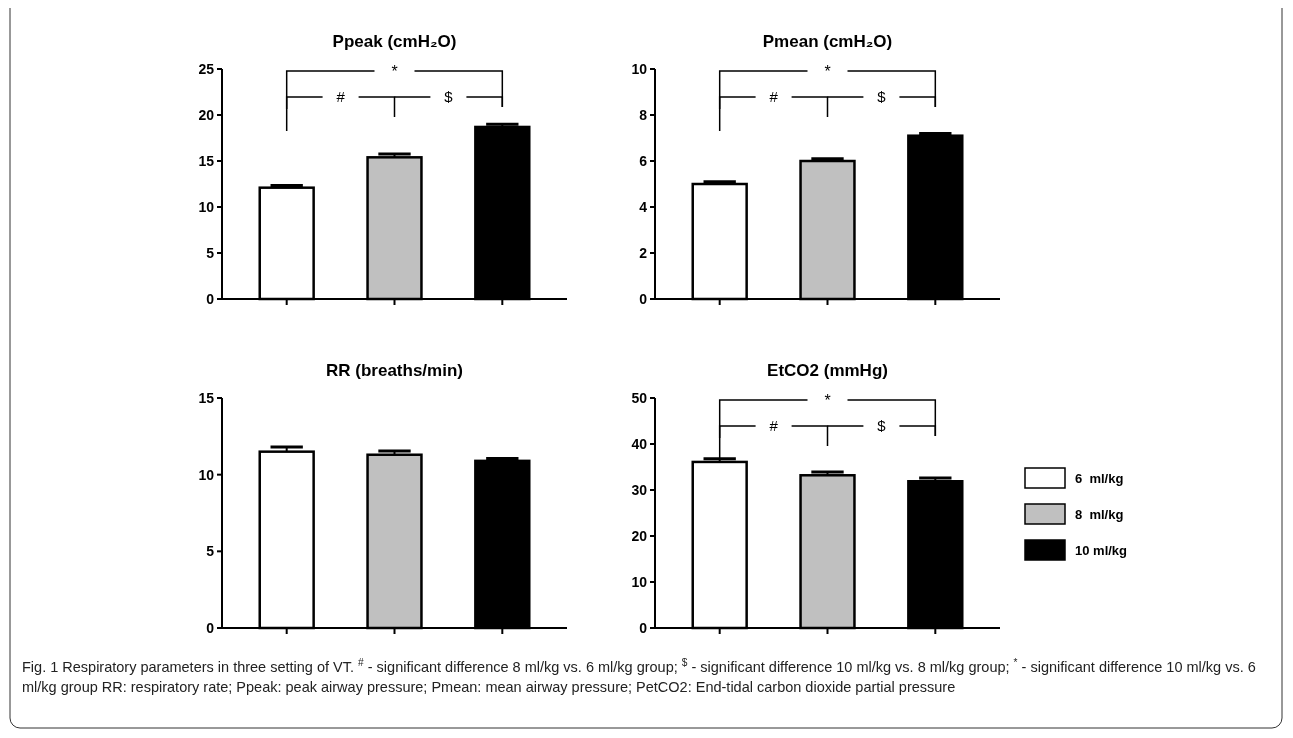 Image resolution: width=1293 pixels, height=738 pixels. I want to click on y-tick-label: 8, so click(643, 114).